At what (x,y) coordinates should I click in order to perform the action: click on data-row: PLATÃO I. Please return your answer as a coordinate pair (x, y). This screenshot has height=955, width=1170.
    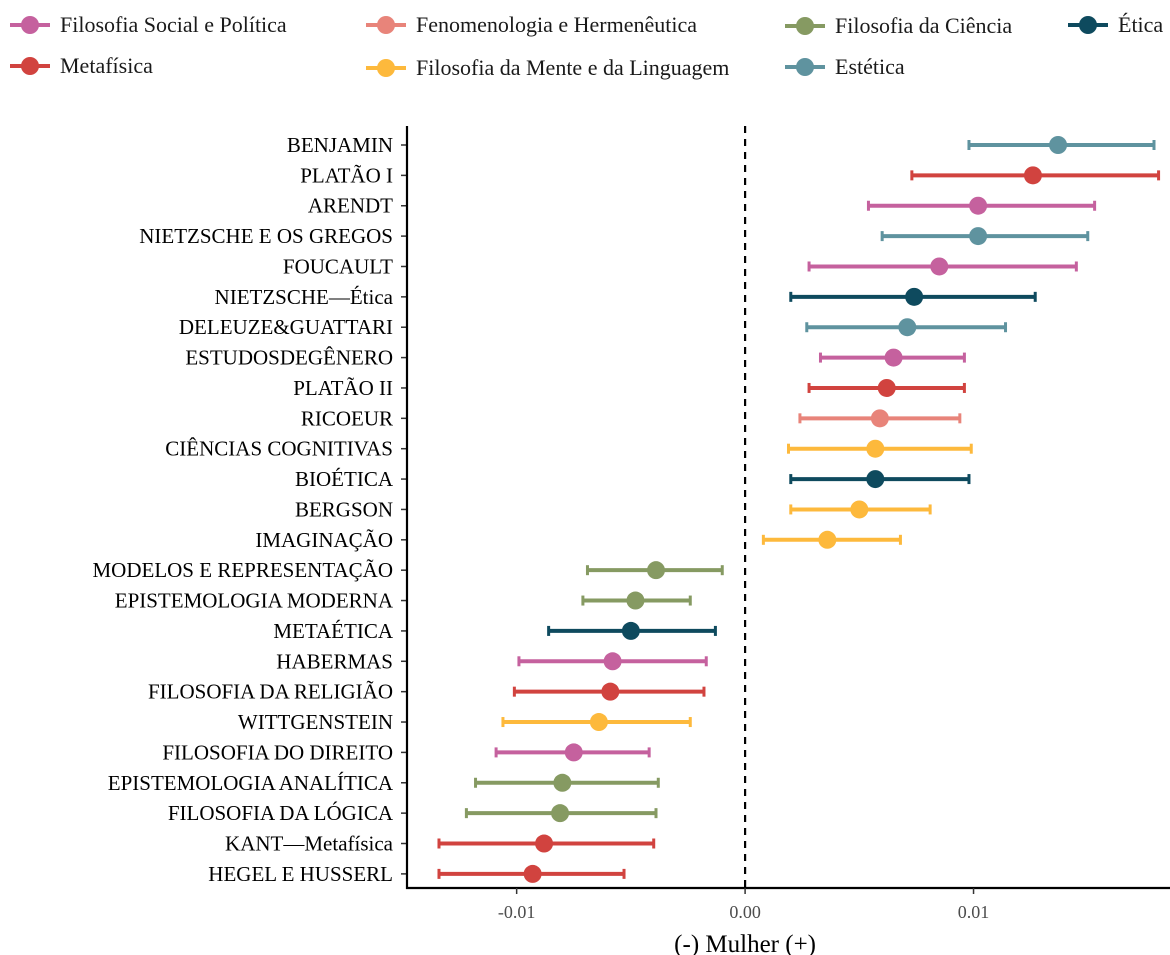
    Looking at the image, I should click on (730, 175).